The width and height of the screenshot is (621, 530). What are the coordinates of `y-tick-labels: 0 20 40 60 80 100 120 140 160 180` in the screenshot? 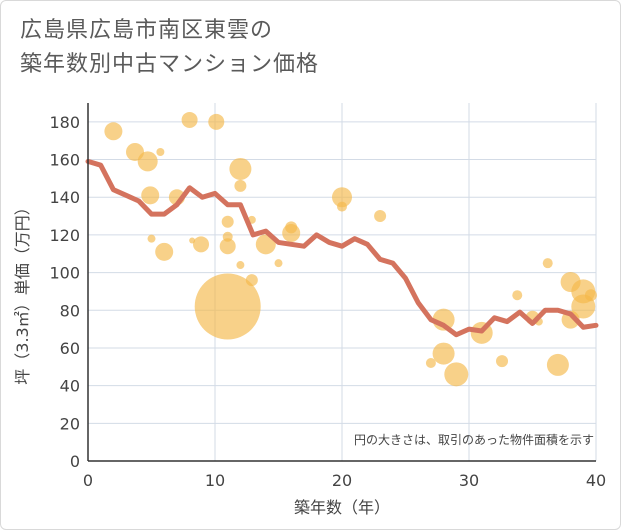 It's located at (64, 292).